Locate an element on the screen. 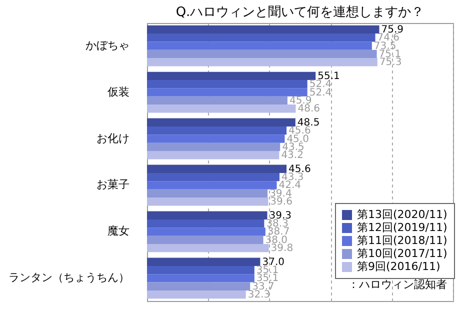  y-tick-label: かぼちゃ is located at coordinates (108, 45).